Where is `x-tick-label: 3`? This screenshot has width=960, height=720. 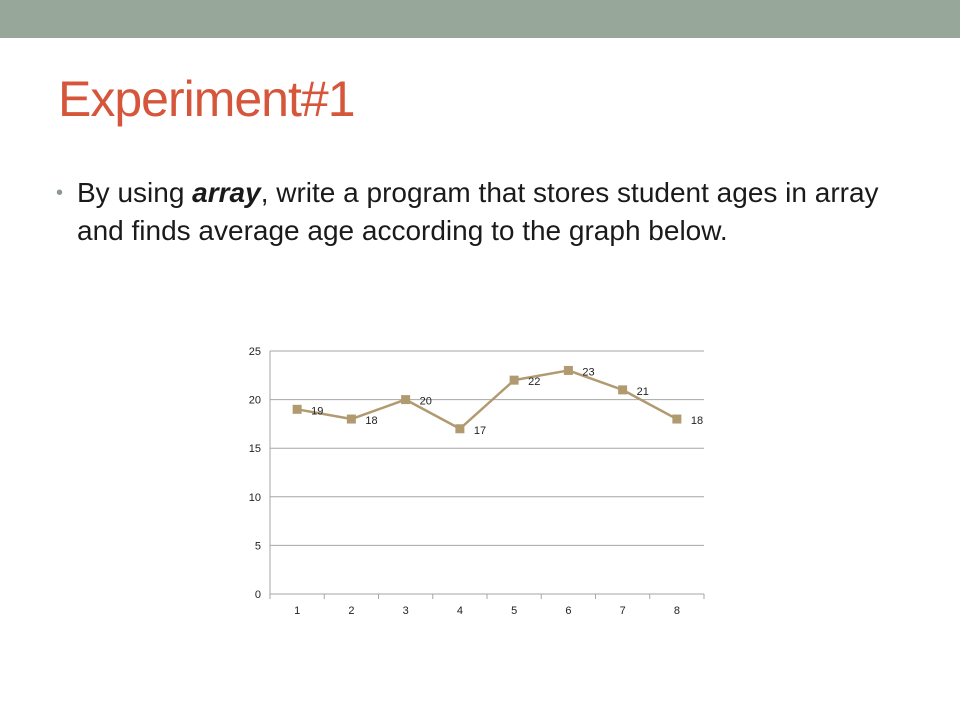 x-tick-label: 3 is located at coordinates (406, 611).